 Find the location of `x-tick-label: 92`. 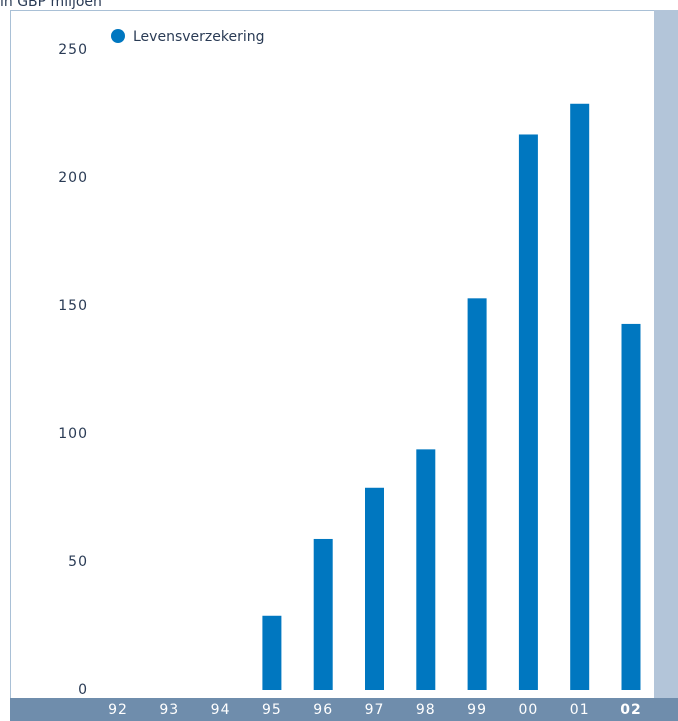

x-tick-label: 92 is located at coordinates (118, 710).